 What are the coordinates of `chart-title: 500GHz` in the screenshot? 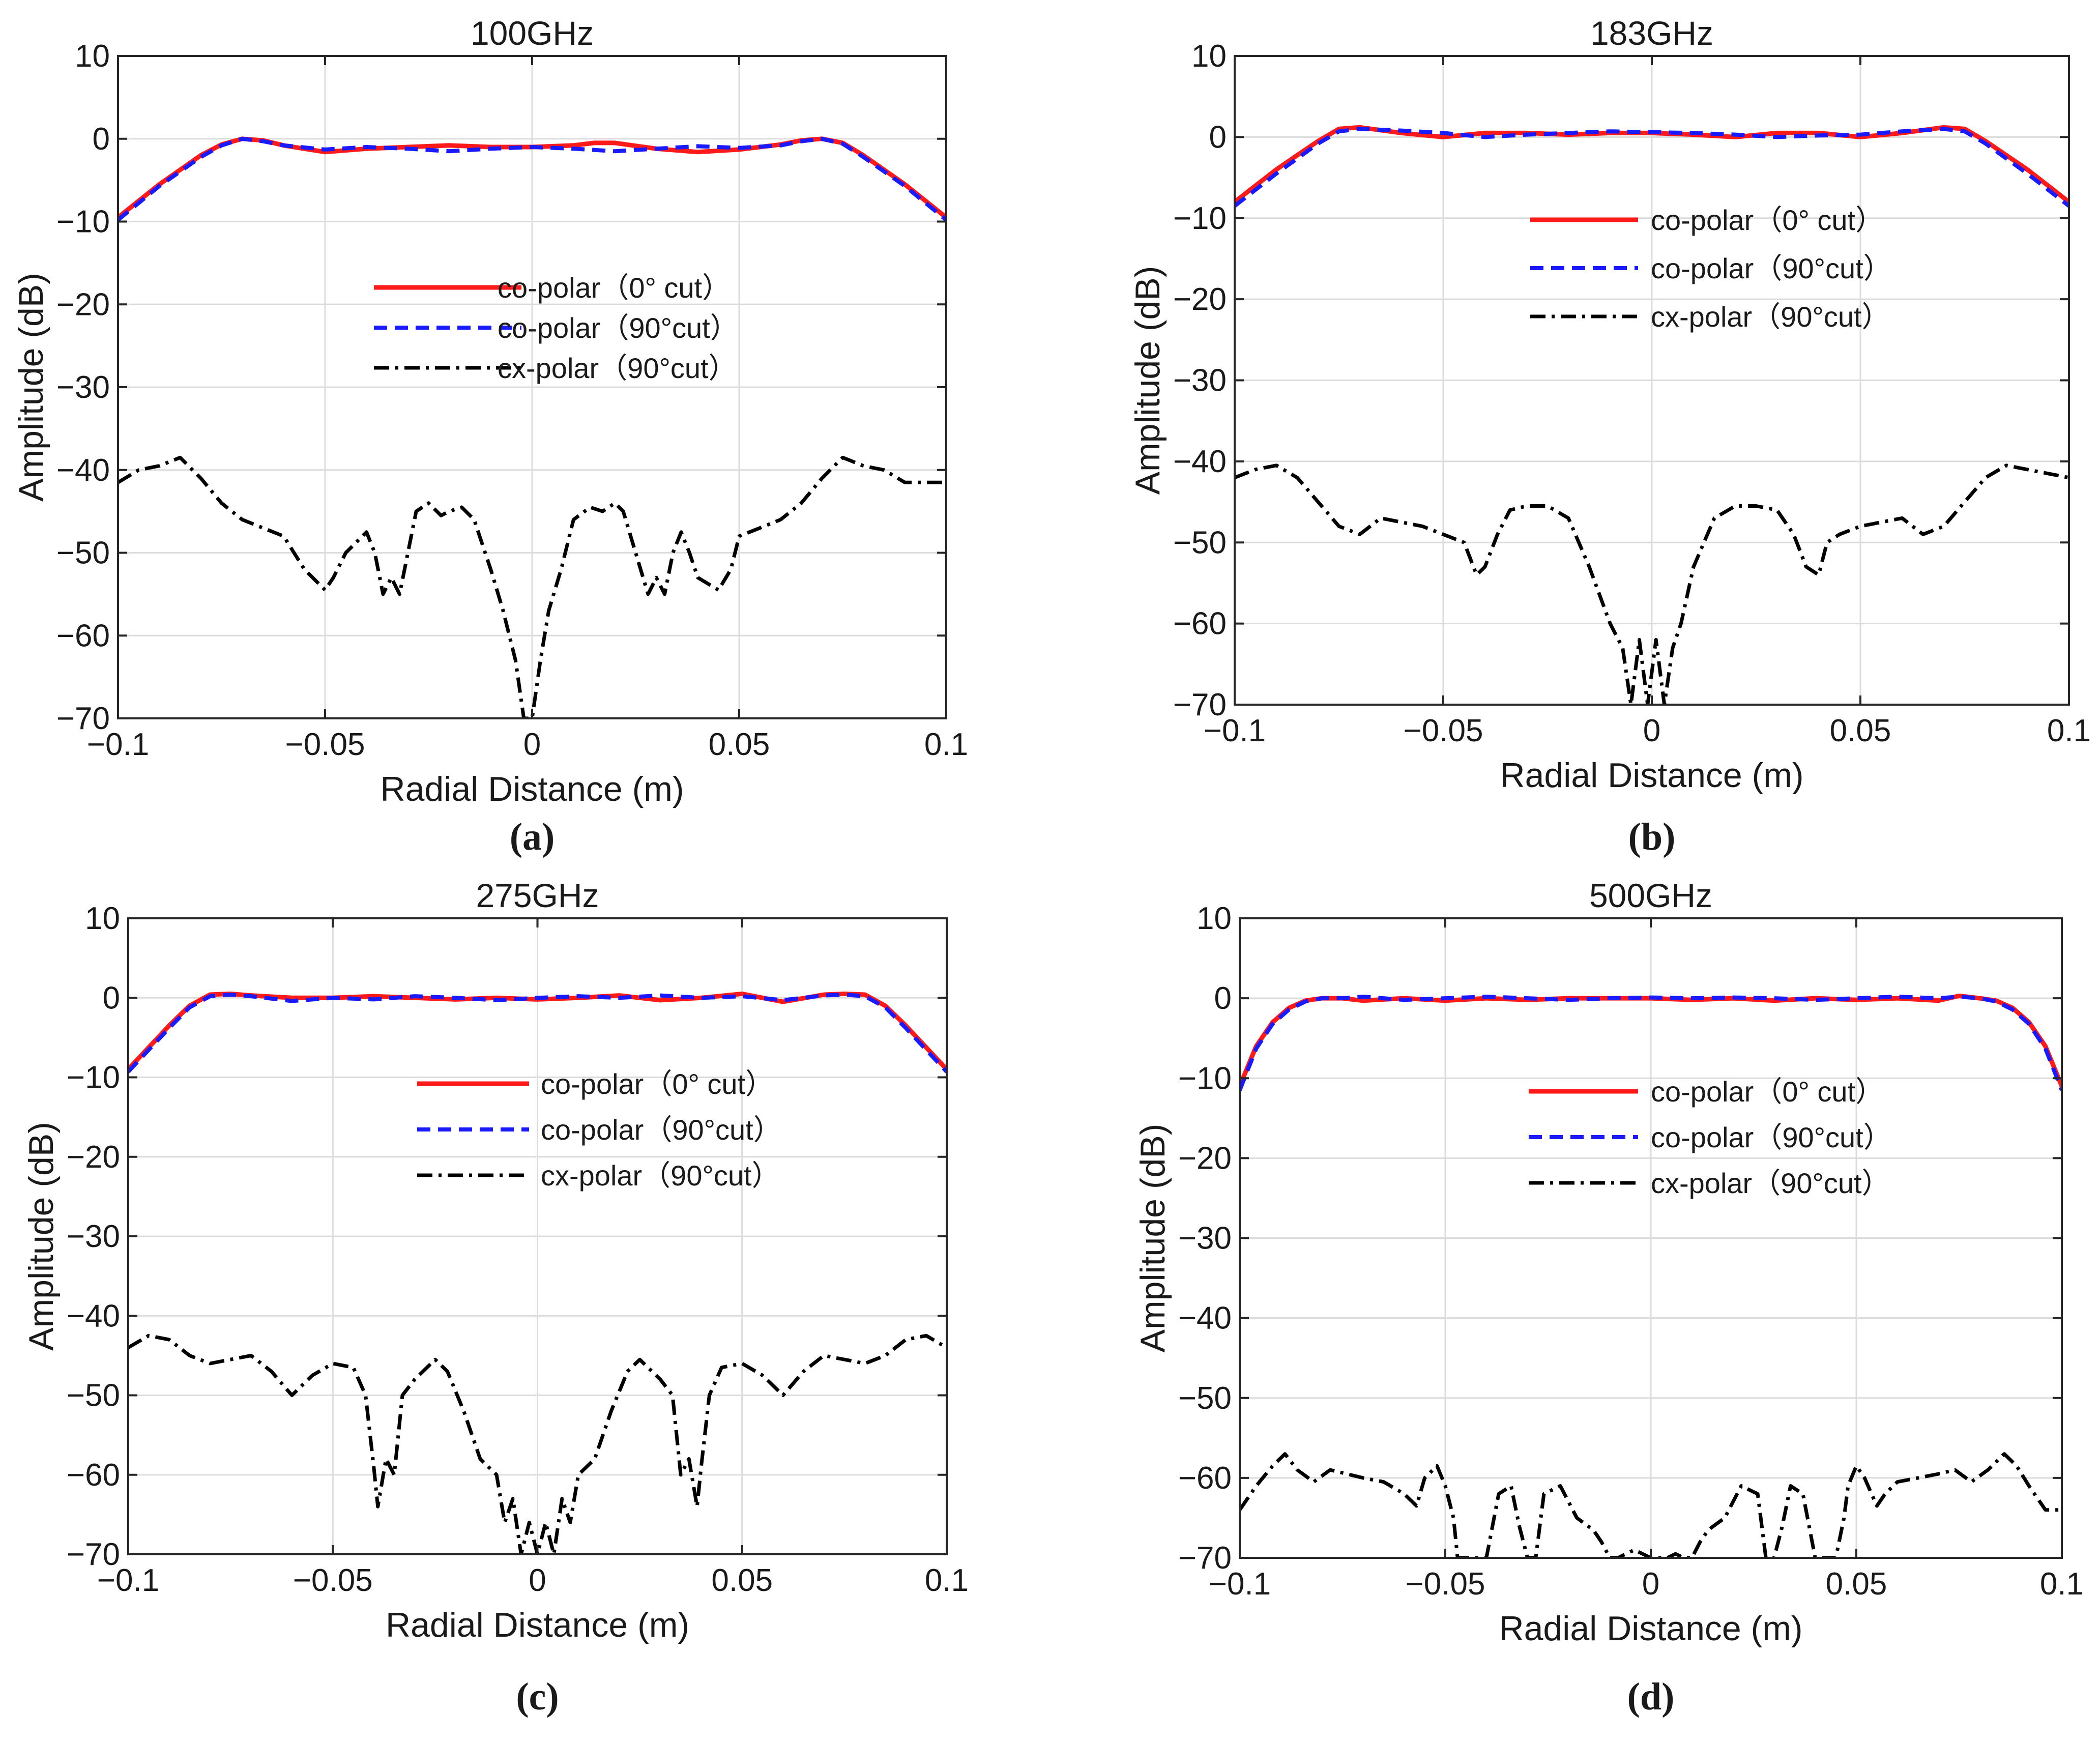 It's located at (1650, 895).